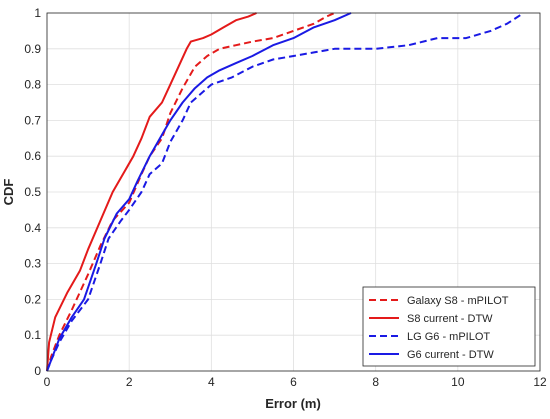 This screenshot has width=550, height=419. What do you see at coordinates (47, 382) in the screenshot?
I see `x-tick-label: 0` at bounding box center [47, 382].